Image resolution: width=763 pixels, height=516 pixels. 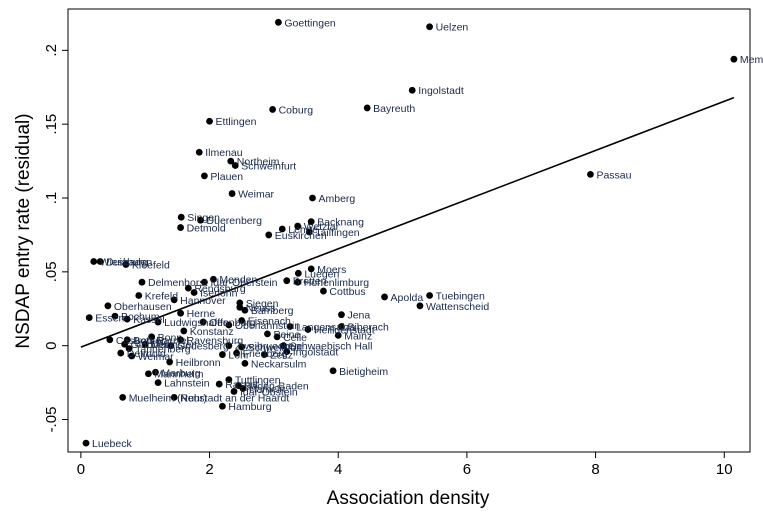 I want to click on data-point-label: Oberhausen, so click(x=143, y=307).